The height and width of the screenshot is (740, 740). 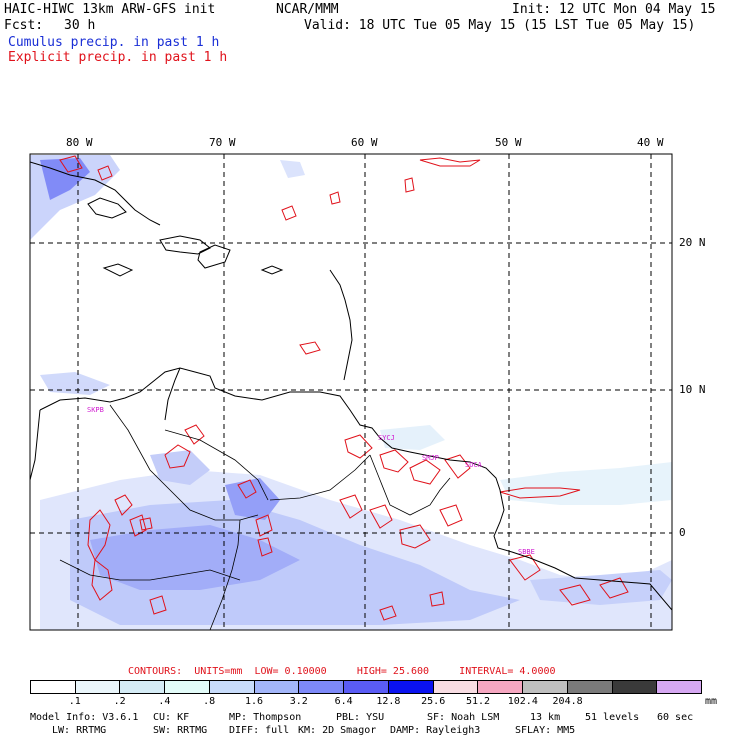 What do you see at coordinates (463, 717) in the screenshot?
I see `model-info-item: SF: Noah LSM` at bounding box center [463, 717].